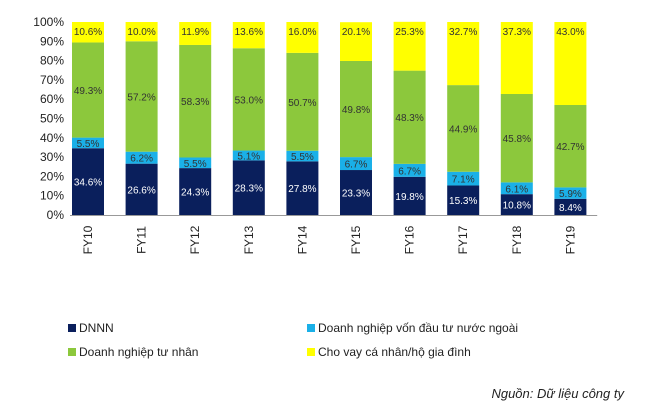  Describe the element at coordinates (409, 46) in the screenshot. I see `bar-segment-fy16-s3` at that location.